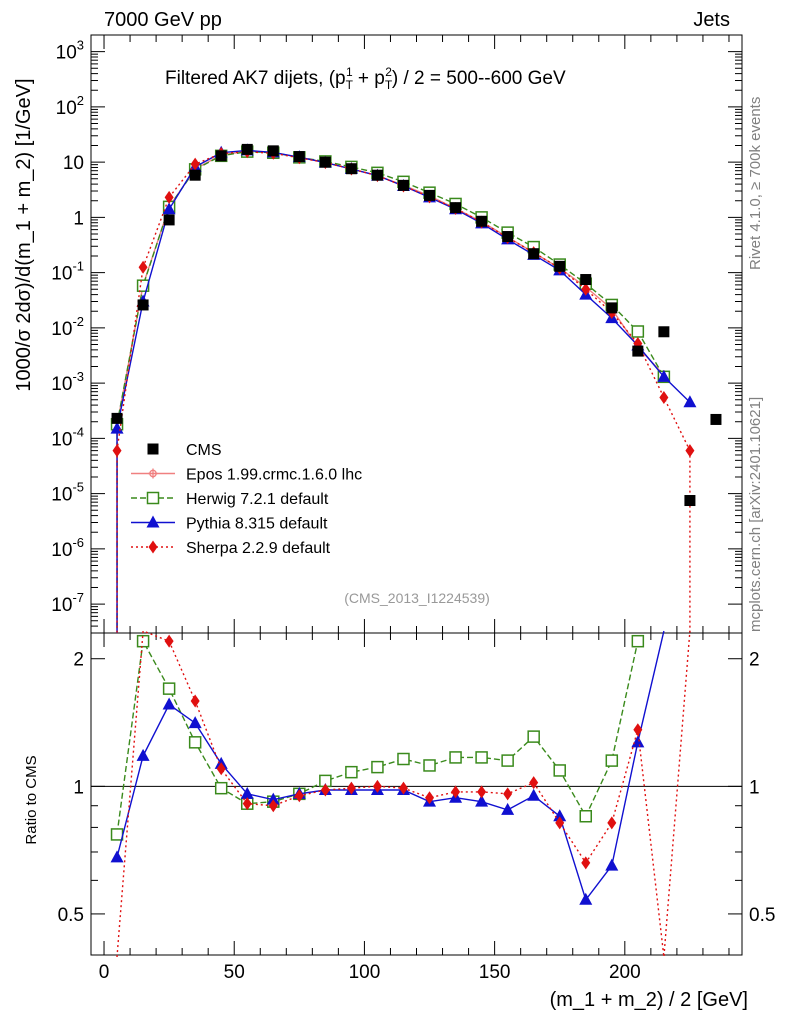 The image size is (786, 1024). I want to click on x-tick-label: 150, so click(495, 972).